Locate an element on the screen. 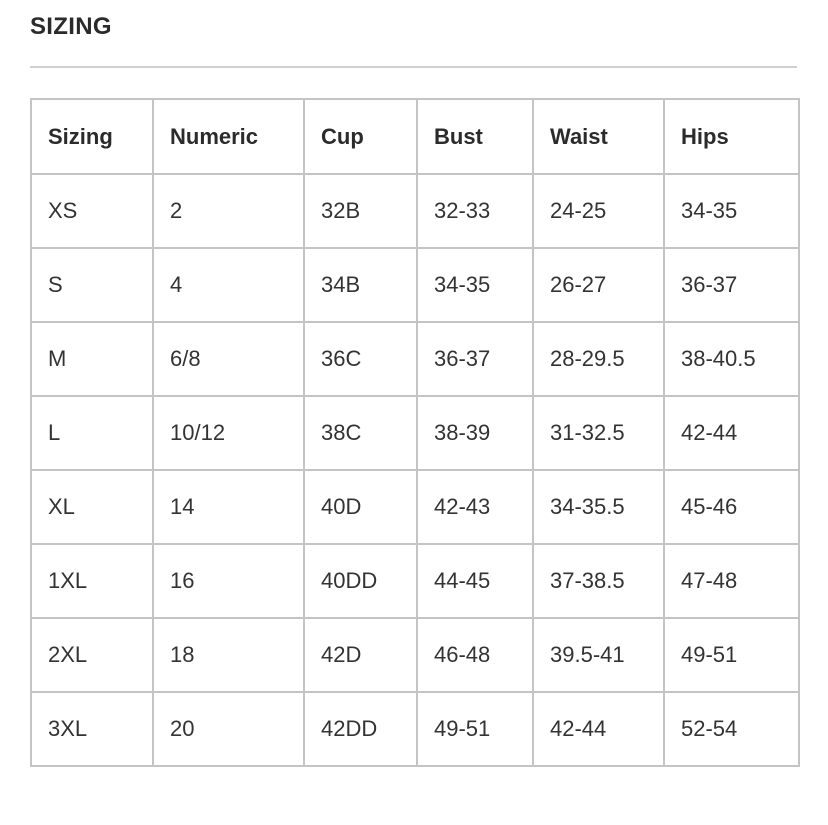  cell-bust: 34-35 is located at coordinates (475, 285).